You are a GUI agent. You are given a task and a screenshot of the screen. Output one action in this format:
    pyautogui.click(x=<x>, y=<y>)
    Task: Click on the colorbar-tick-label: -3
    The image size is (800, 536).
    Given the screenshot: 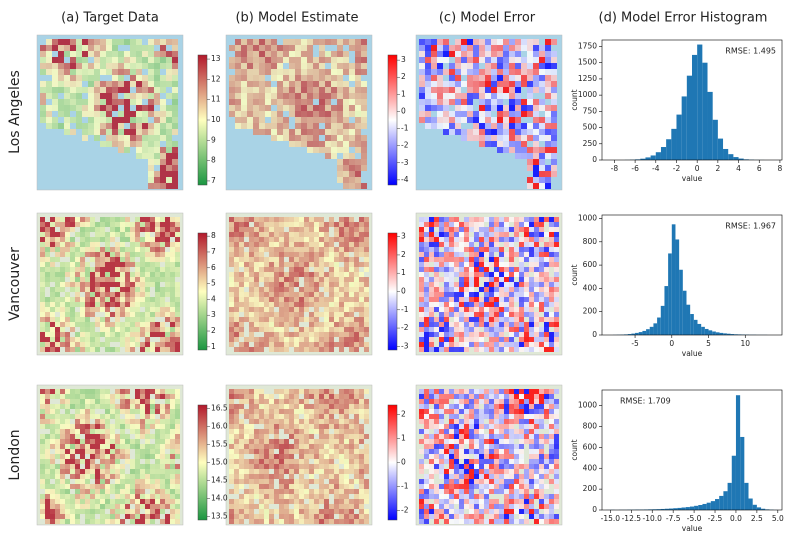 What is the action you would take?
    pyautogui.click(x=405, y=345)
    